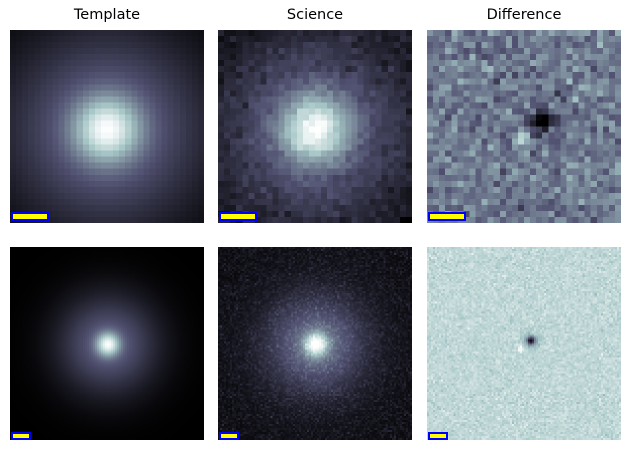  What do you see at coordinates (315, 126) in the screenshot?
I see `top-science-image` at bounding box center [315, 126].